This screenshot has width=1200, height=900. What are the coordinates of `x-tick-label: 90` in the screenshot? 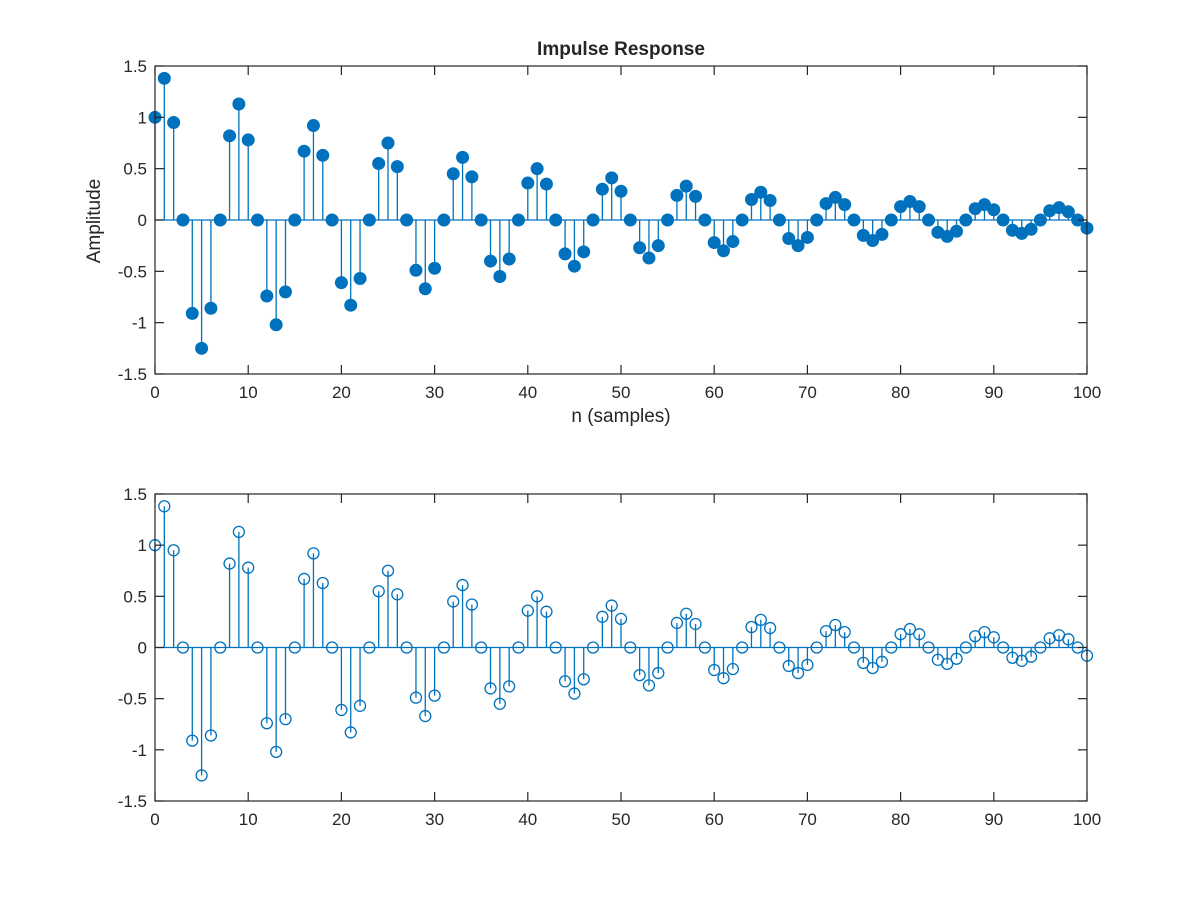 It's located at (993, 392).